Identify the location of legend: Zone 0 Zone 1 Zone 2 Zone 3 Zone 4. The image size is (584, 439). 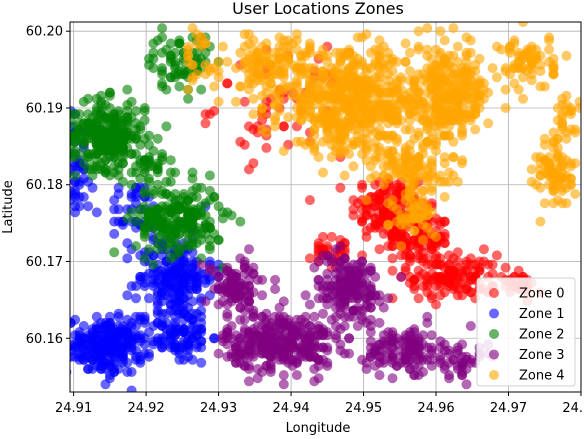
(526, 332).